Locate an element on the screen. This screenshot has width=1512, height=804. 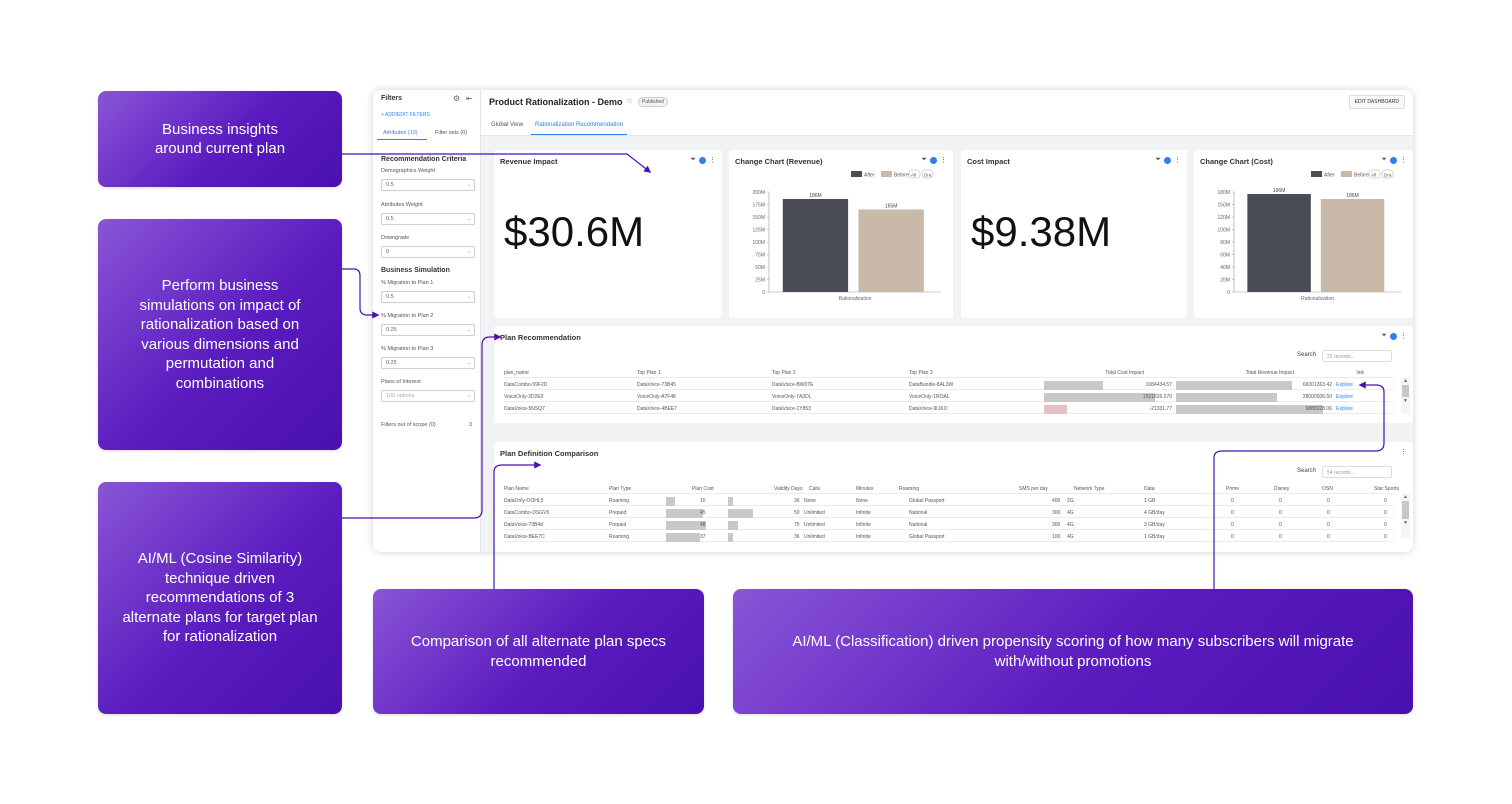
minutes-cell: Infinite is located at coordinates (863, 537).